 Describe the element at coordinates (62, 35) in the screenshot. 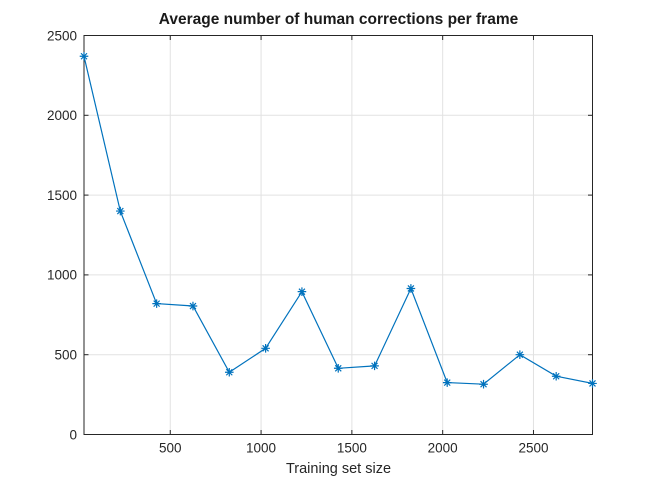

I see `y-tick-label: 2500` at that location.